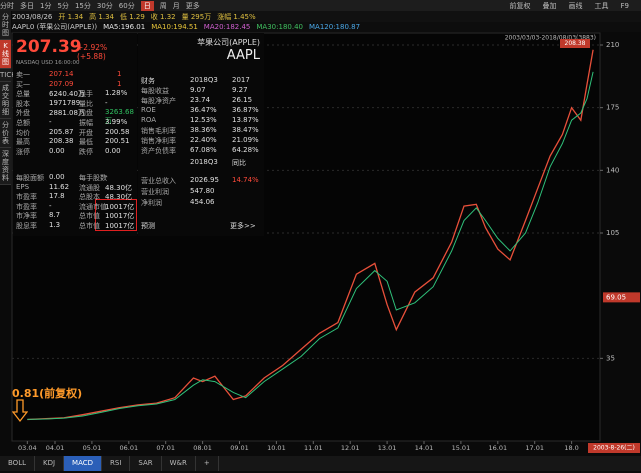  I want to click on info-item: 涨幅 1.45%, so click(236, 16).